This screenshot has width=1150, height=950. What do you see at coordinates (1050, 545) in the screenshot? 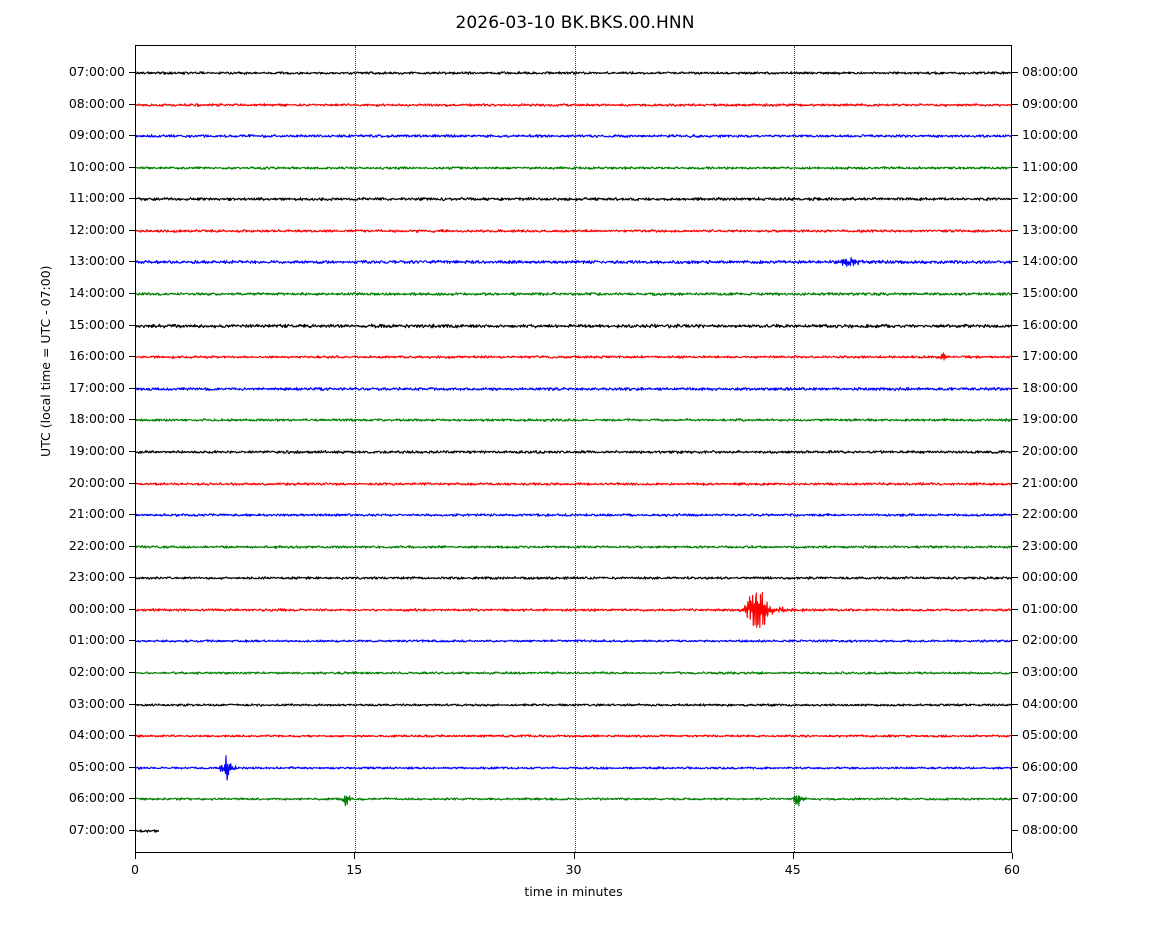
I see `y-tick-label-right-15: 23:00:00` at bounding box center [1050, 545].